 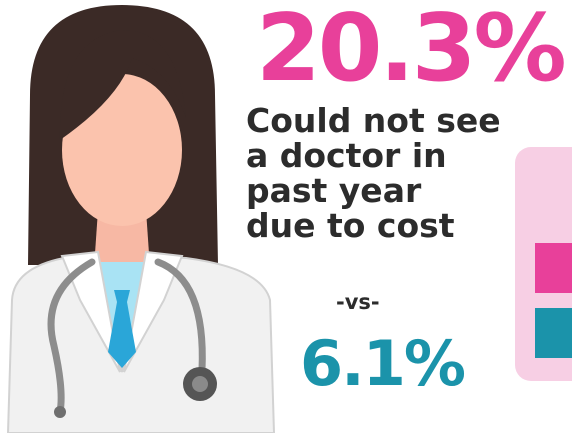 I want to click on stethoscope-tube-right, so click(x=180, y=316).